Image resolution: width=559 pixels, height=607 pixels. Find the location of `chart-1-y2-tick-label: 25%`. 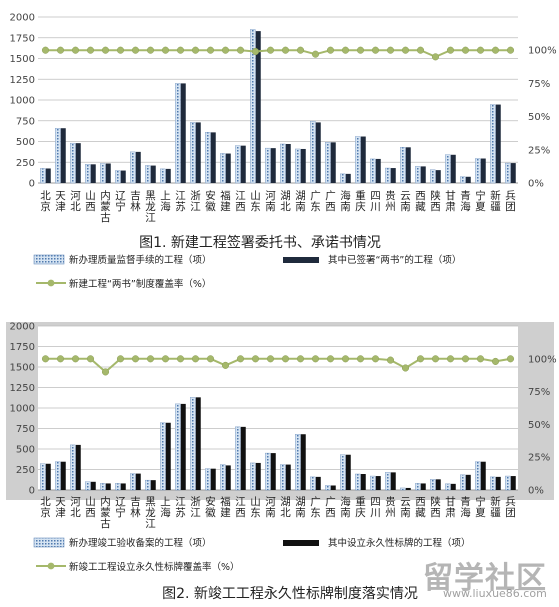

chart-1-y2-tick-label: 25% is located at coordinates (539, 150).